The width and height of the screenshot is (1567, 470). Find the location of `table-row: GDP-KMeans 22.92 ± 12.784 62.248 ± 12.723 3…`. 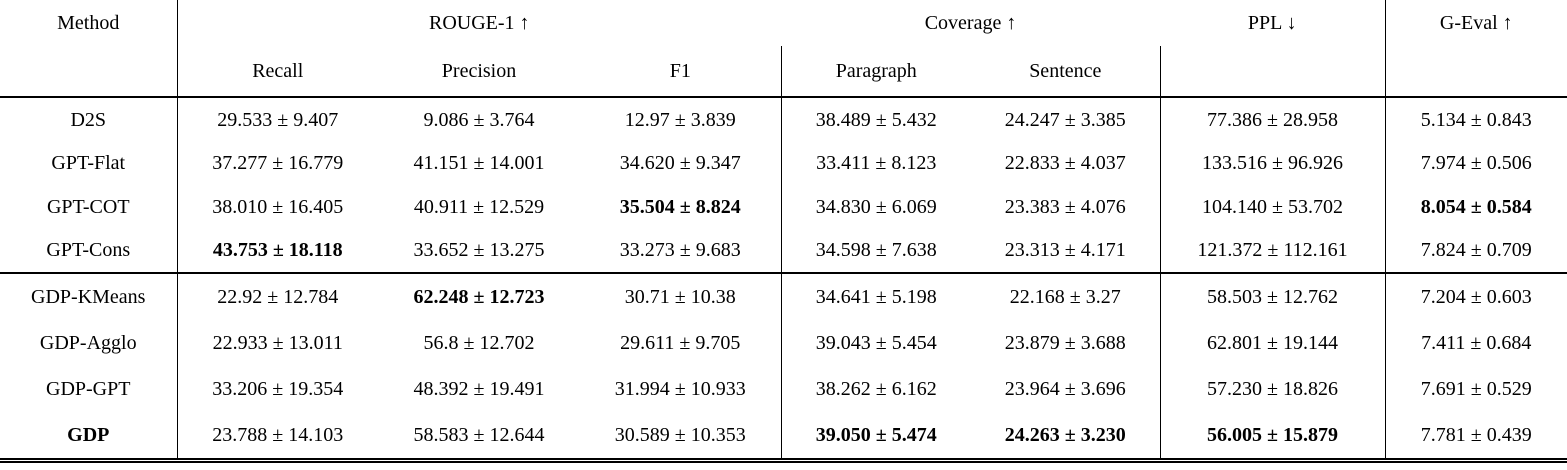

table-row: GDP-KMeans 22.92 ± 12.784 62.248 ± 12.723 3… is located at coordinates (783, 296).